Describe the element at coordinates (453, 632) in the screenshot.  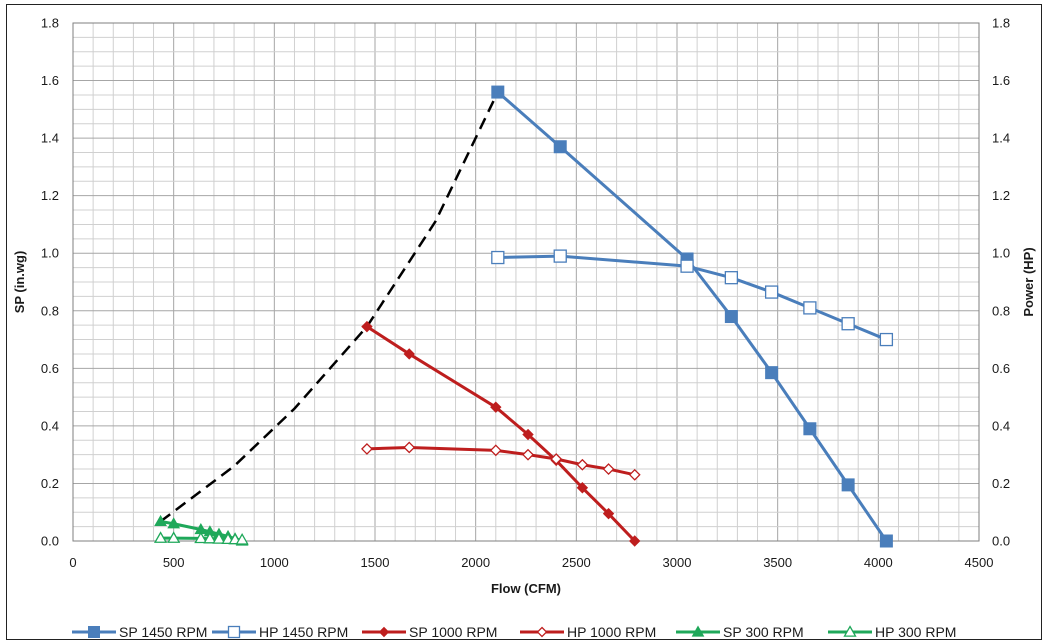
I see `legend-label: SP 1000 RPM` at that location.